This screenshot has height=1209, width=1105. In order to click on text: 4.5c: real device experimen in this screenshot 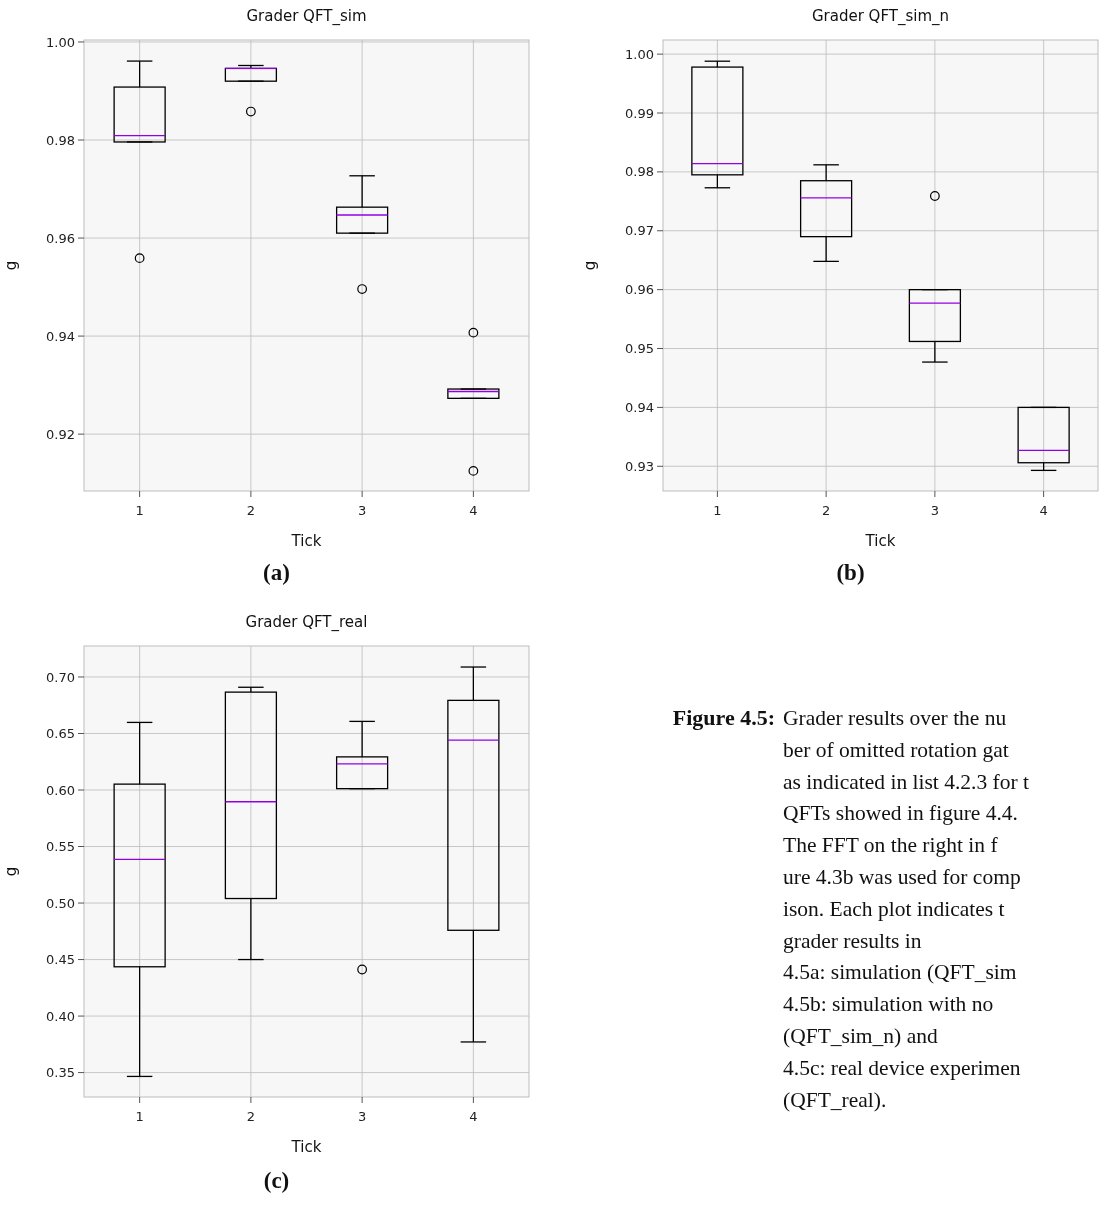, I will do `click(902, 1067)`.